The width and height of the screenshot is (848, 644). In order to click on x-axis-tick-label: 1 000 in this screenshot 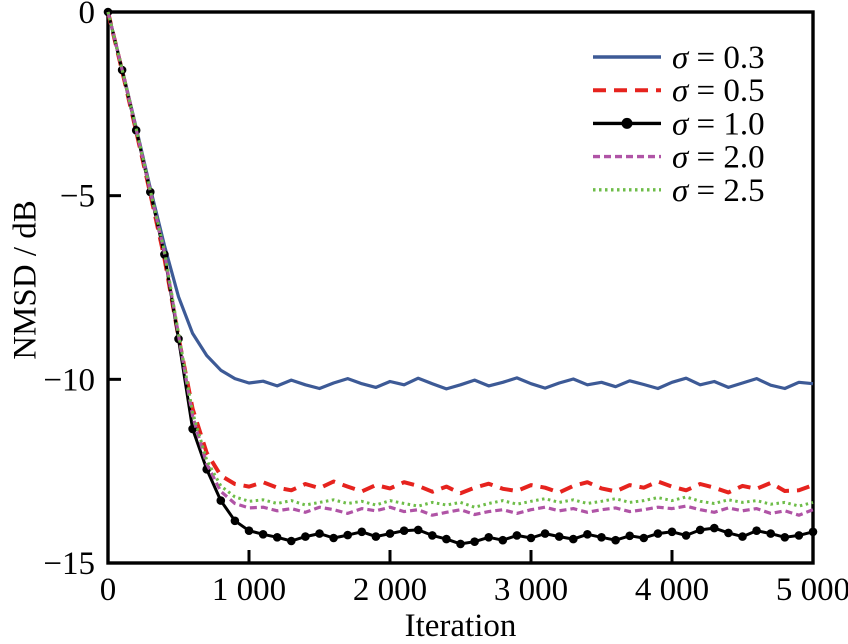, I will do `click(249, 590)`.